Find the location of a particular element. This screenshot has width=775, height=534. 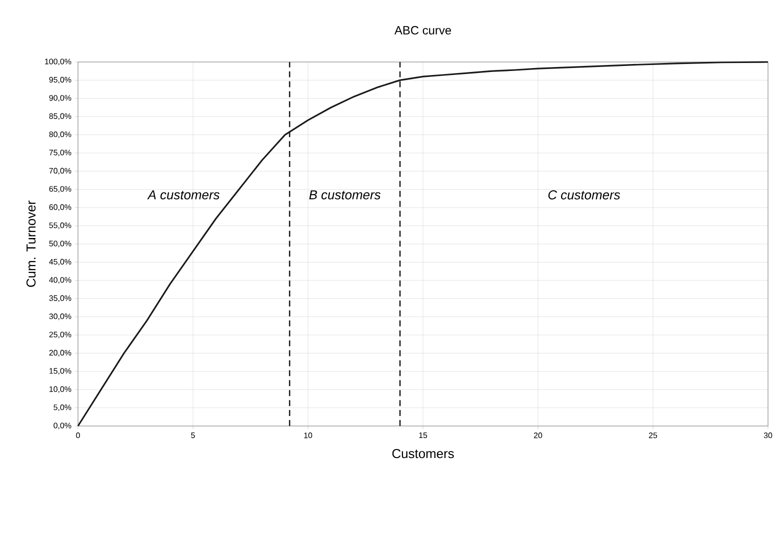

annotation: C customers is located at coordinates (584, 195).